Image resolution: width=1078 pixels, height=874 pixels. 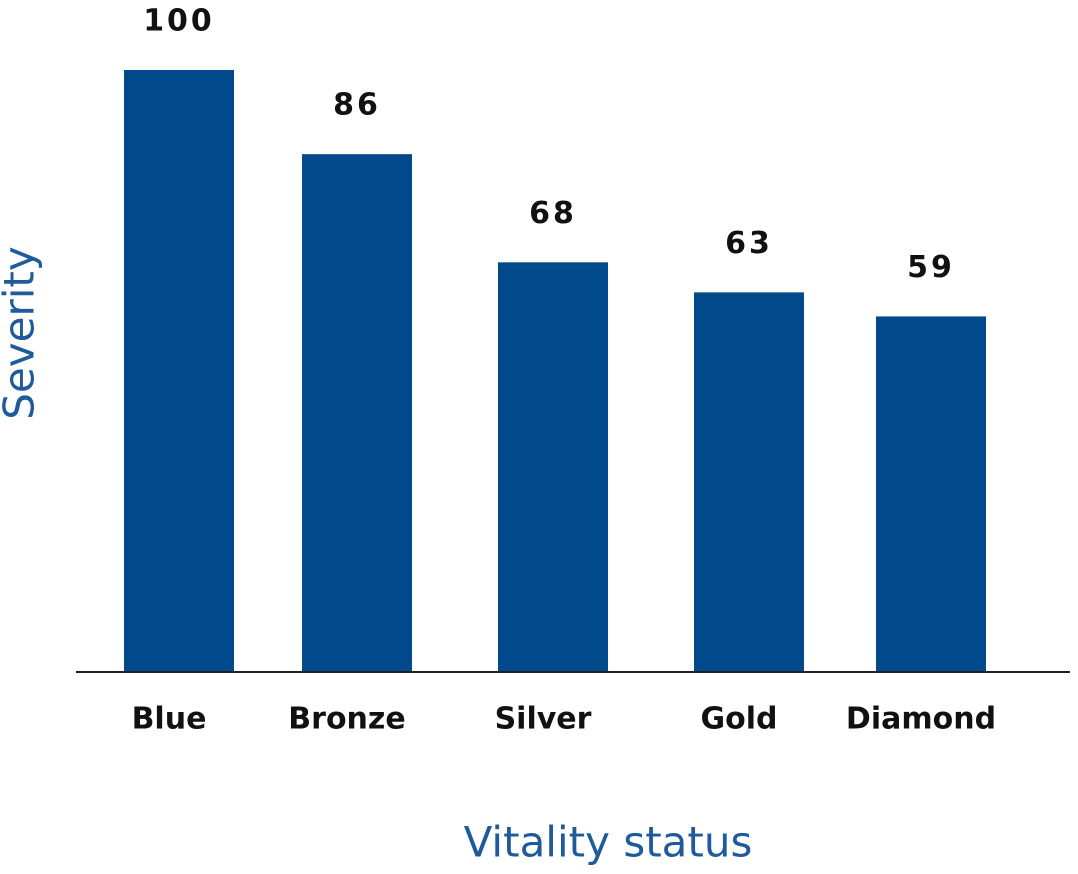 I want to click on x-axis-title: Vitality status, so click(x=608, y=842).